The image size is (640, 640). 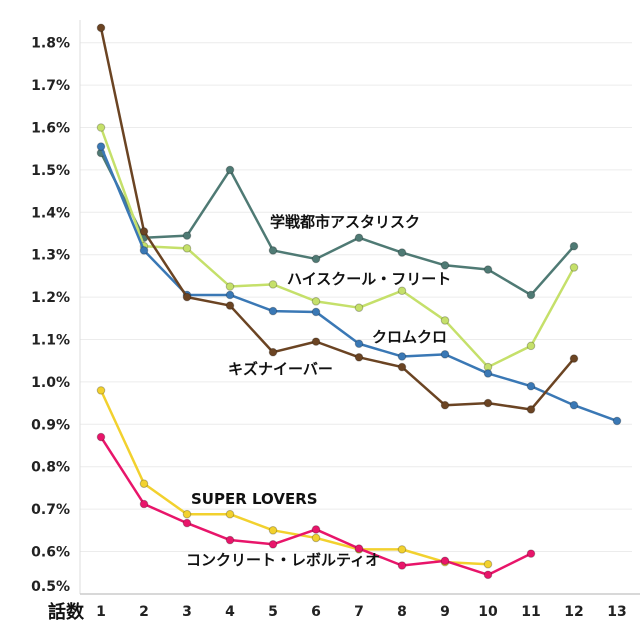 I want to click on y-tick-label: 0.7%, so click(x=50, y=510).